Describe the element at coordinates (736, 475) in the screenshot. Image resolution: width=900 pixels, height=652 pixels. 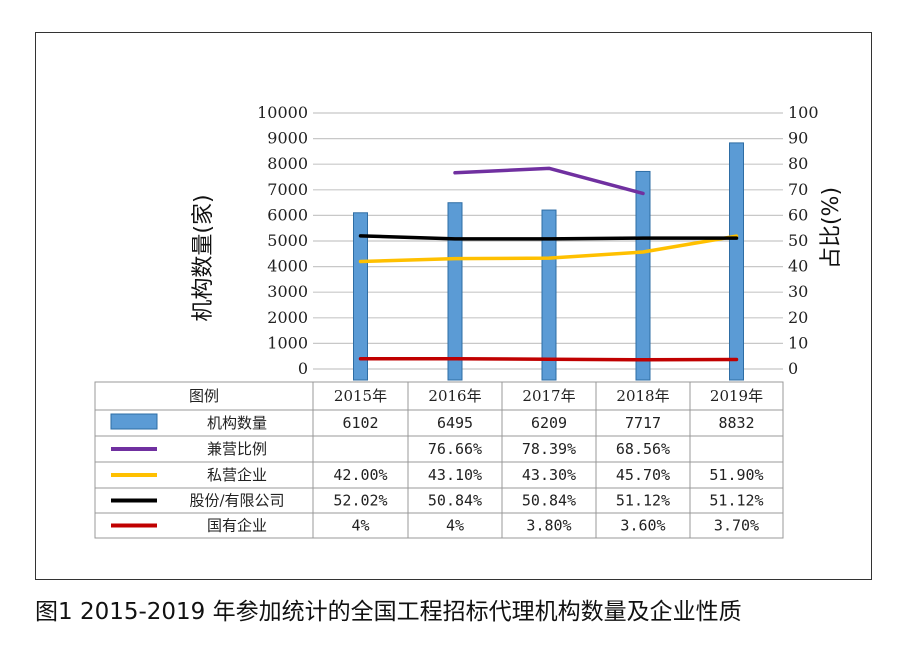
I see `data-label: 51.90%` at that location.